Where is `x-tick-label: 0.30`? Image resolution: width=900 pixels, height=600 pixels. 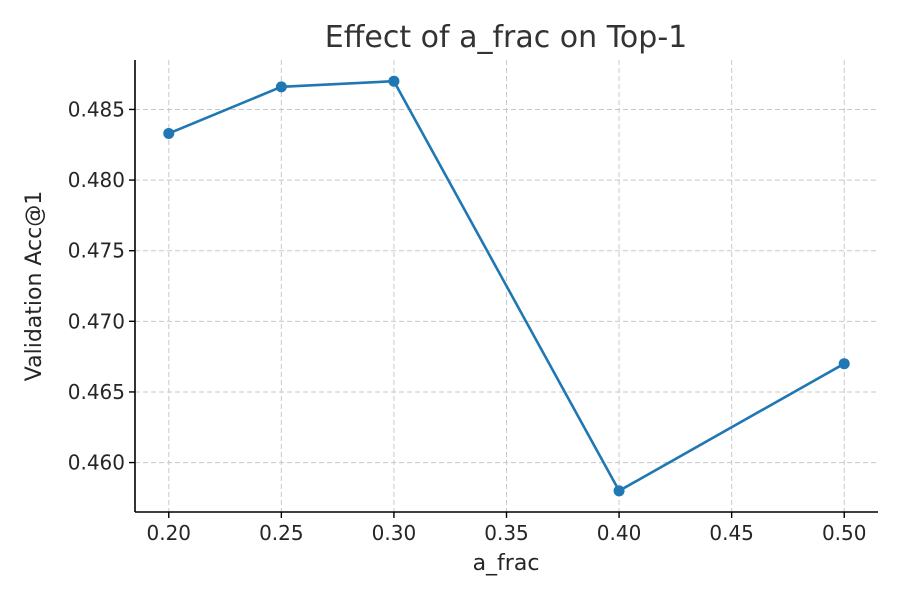
x-tick-label: 0.30 is located at coordinates (394, 533).